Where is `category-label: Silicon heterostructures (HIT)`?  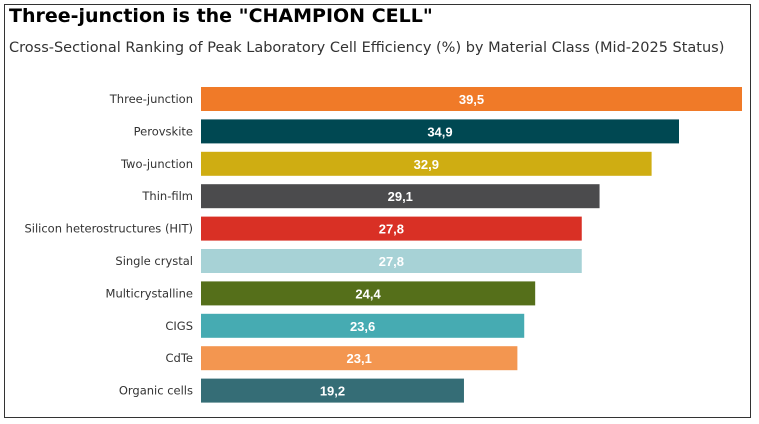 category-label: Silicon heterostructures (HIT) is located at coordinates (108, 229).